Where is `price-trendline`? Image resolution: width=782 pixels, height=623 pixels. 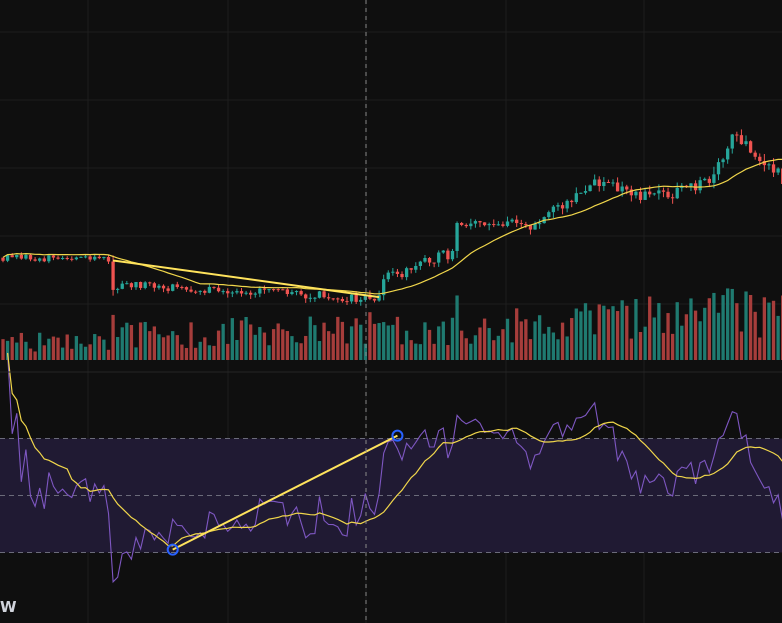
price-trendline is located at coordinates (246, 279).